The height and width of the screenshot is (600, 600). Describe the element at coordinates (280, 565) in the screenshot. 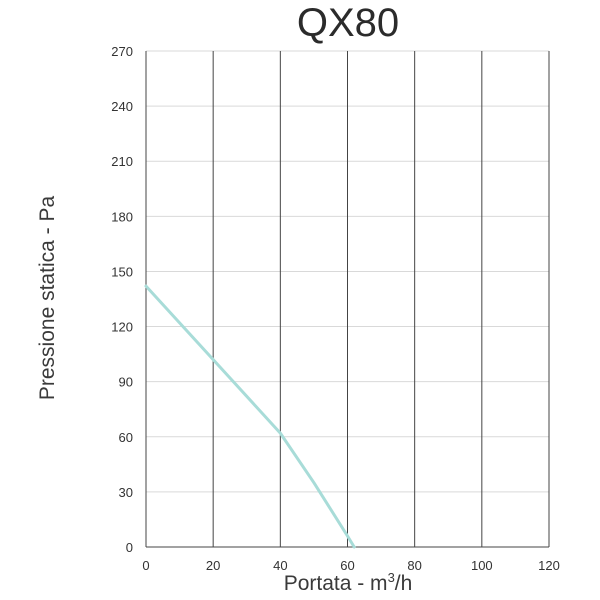

I see `x-tick-label-40: 40` at that location.